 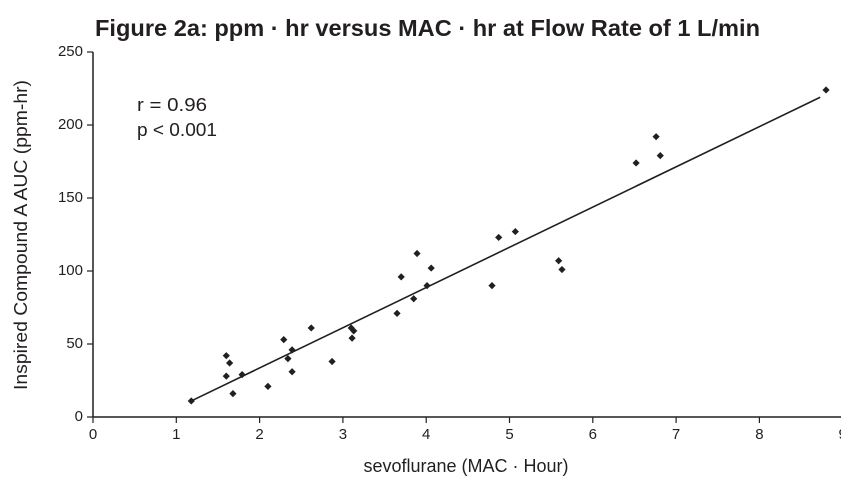 What do you see at coordinates (509, 434) in the screenshot?
I see `x-tick-label: 5` at bounding box center [509, 434].